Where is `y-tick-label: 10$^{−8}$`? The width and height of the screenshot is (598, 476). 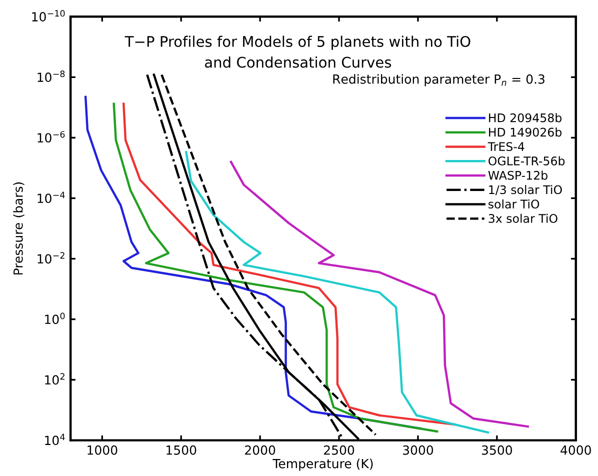 y-tick-label: 10$^{−8}$ is located at coordinates (51, 76).